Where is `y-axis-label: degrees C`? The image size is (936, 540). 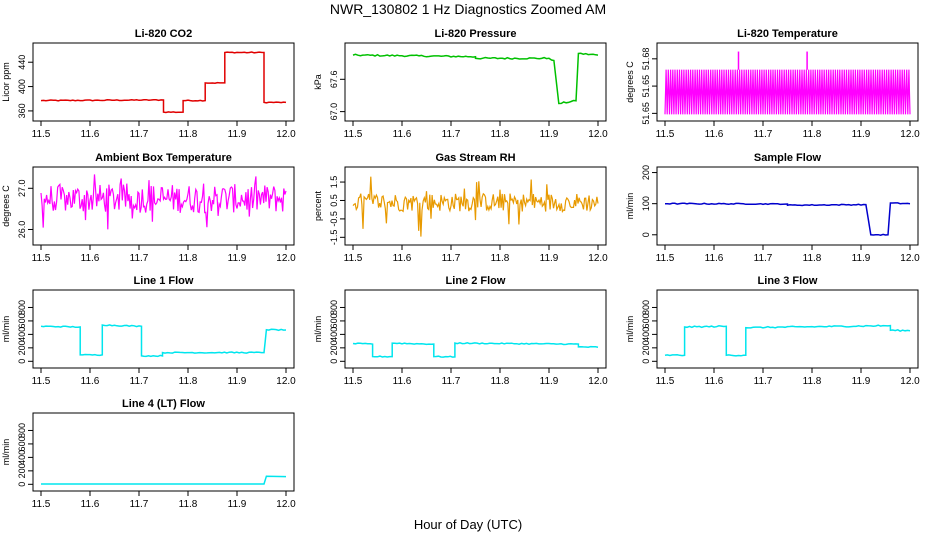 y-axis-label: degrees C is located at coordinates (630, 82).